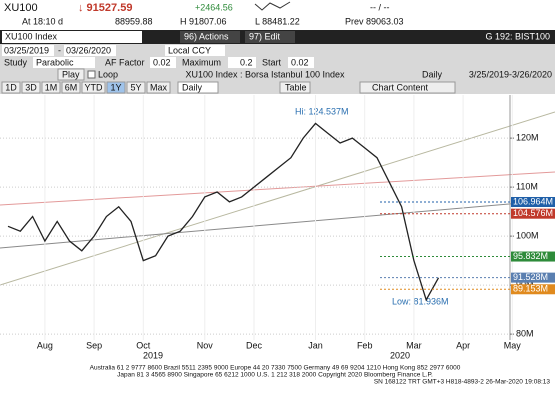  What do you see at coordinates (517, 36) in the screenshot?
I see `group: G 192: BIST100` at bounding box center [517, 36].